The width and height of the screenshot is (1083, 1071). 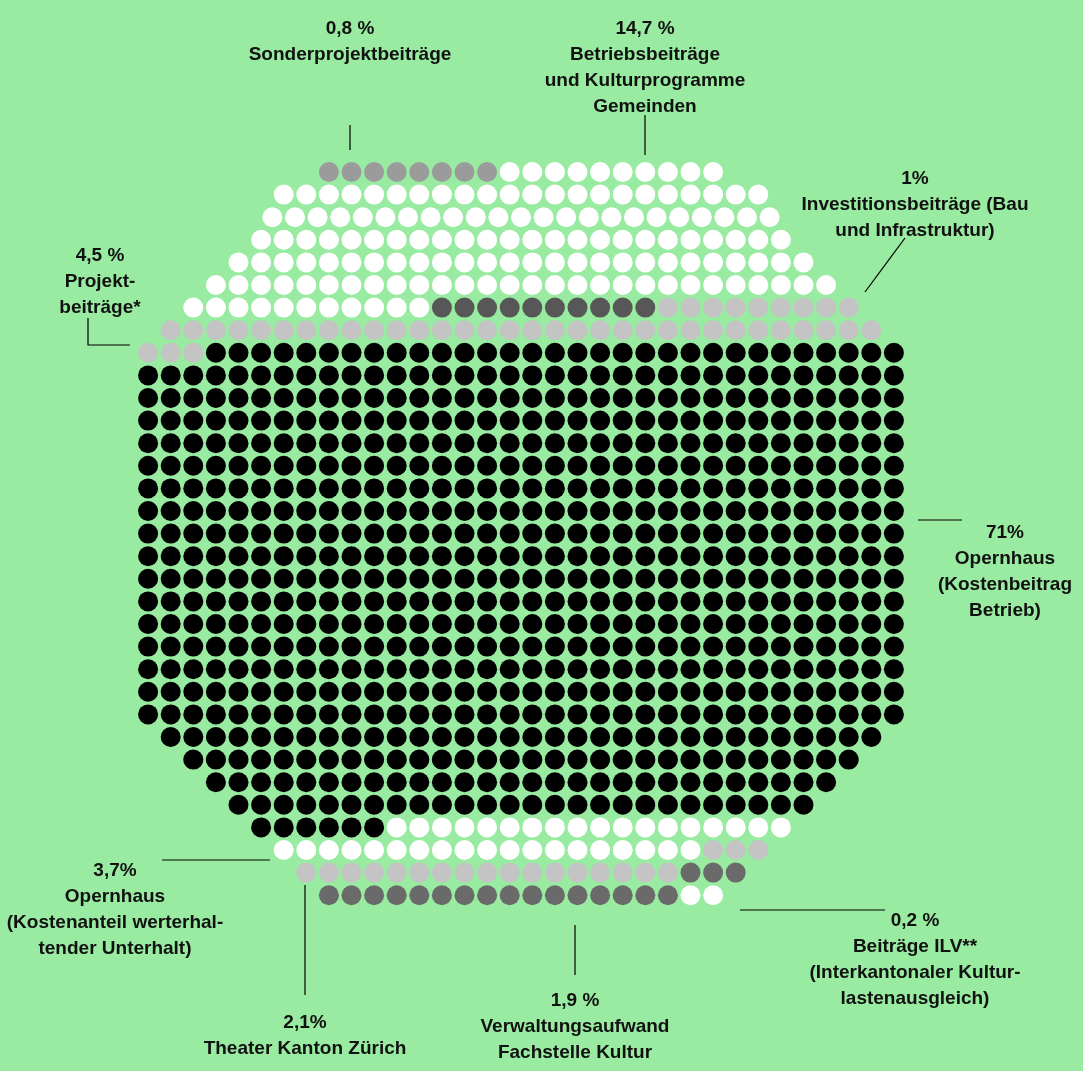 I want to click on data-label: 14,7 %, so click(x=645, y=27).